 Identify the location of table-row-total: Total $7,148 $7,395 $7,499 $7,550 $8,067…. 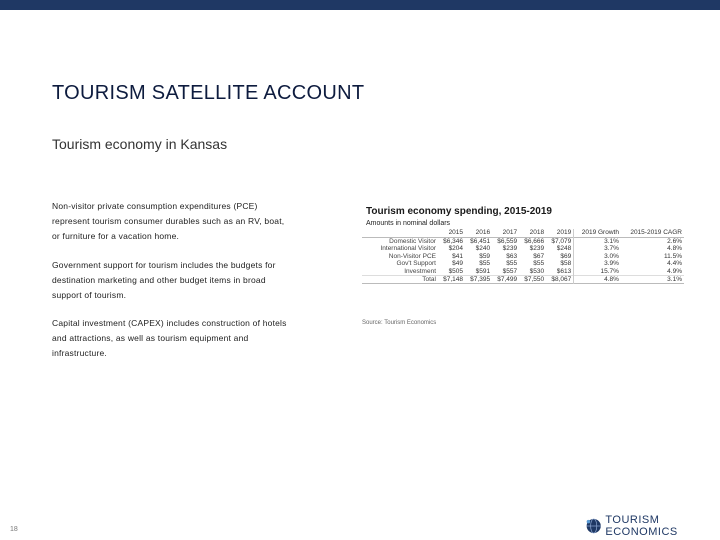
(523, 279).